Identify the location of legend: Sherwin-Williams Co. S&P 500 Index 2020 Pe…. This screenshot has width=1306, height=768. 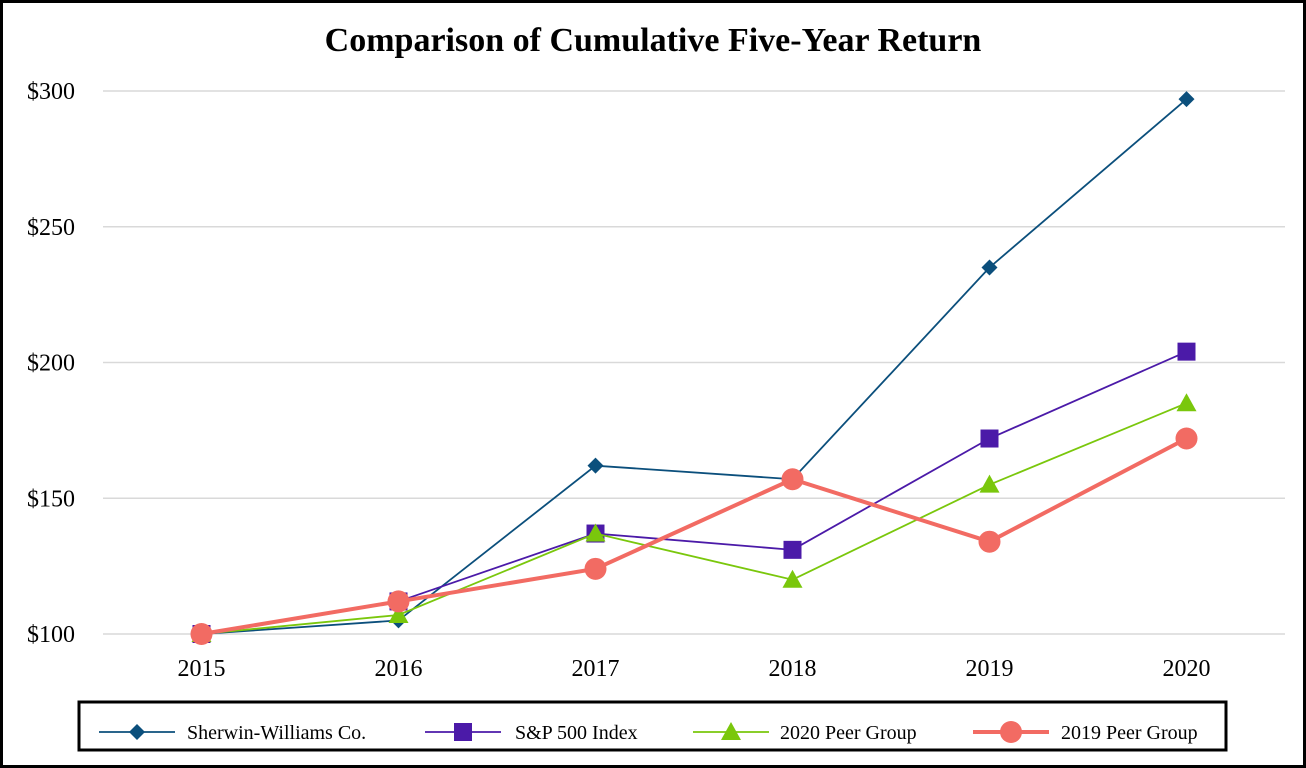
(652, 726).